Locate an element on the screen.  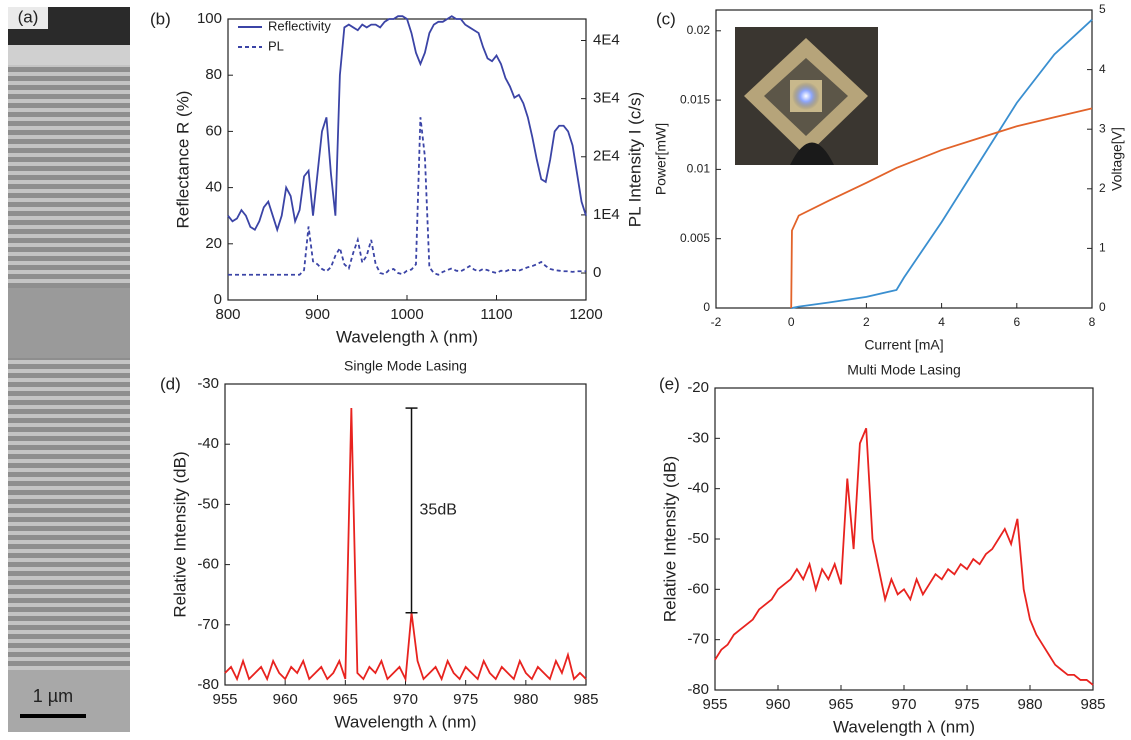
y2-tick-label: 5 is located at coordinates (1102, 9).